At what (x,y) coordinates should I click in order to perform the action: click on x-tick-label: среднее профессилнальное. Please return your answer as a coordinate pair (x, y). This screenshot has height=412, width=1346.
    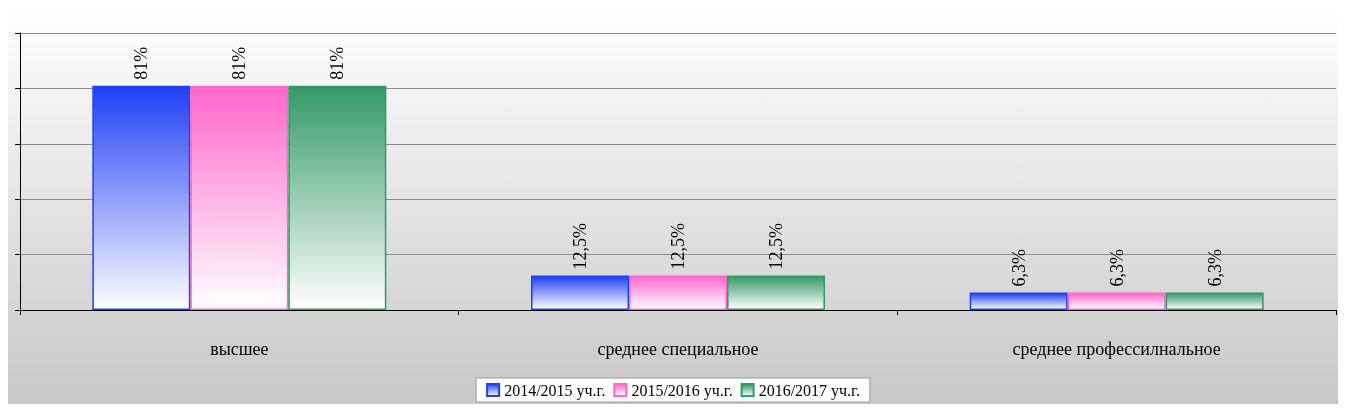
    Looking at the image, I should click on (1116, 349).